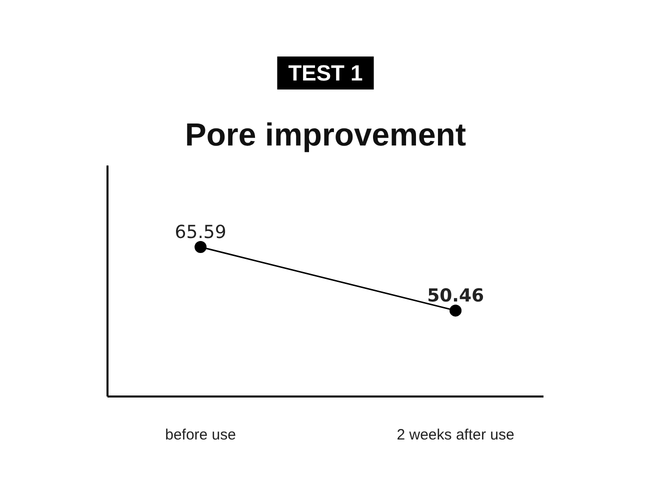 The width and height of the screenshot is (652, 500). What do you see at coordinates (455, 296) in the screenshot?
I see `data-label: 50.46` at bounding box center [455, 296].